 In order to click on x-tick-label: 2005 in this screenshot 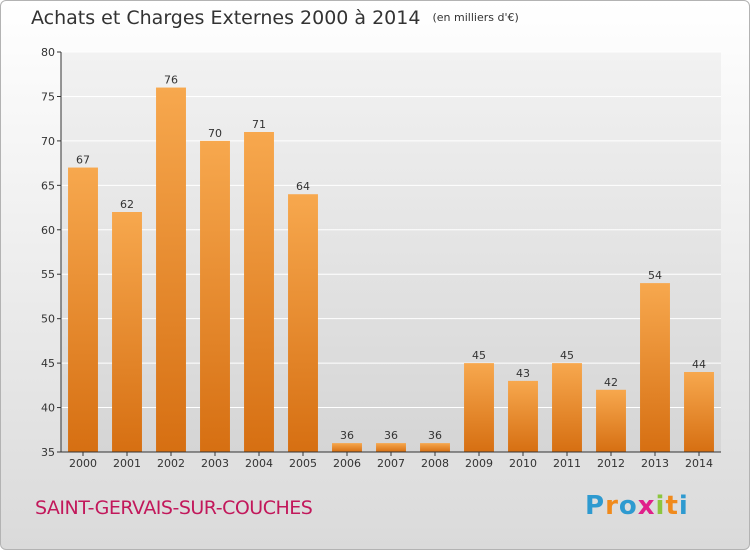, I will do `click(303, 463)`.